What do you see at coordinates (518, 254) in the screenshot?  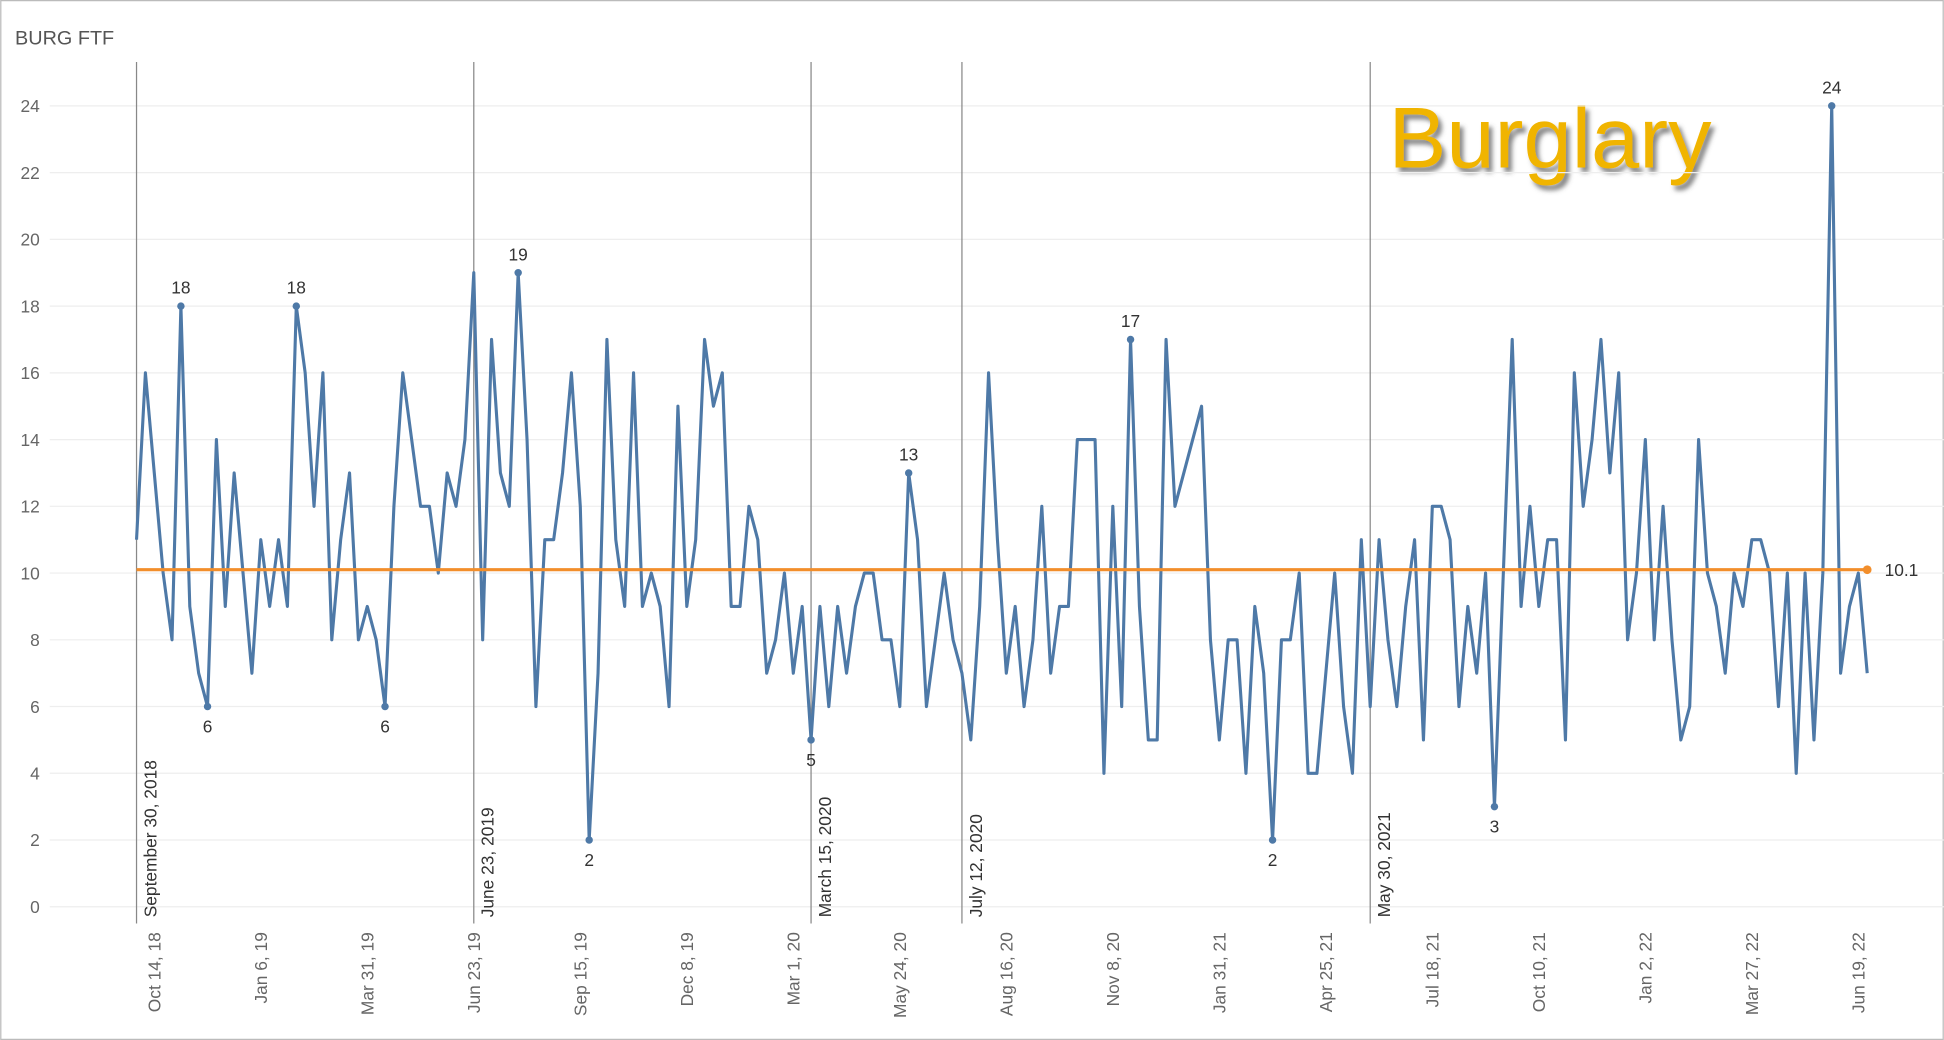 I see `data-label: 19` at bounding box center [518, 254].